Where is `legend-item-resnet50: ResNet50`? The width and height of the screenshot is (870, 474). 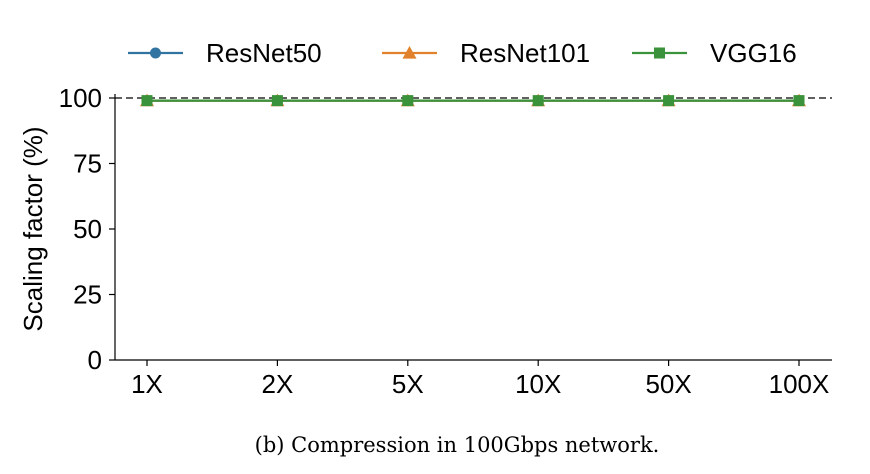
legend-item-resnet50: ResNet50 is located at coordinates (225, 53).